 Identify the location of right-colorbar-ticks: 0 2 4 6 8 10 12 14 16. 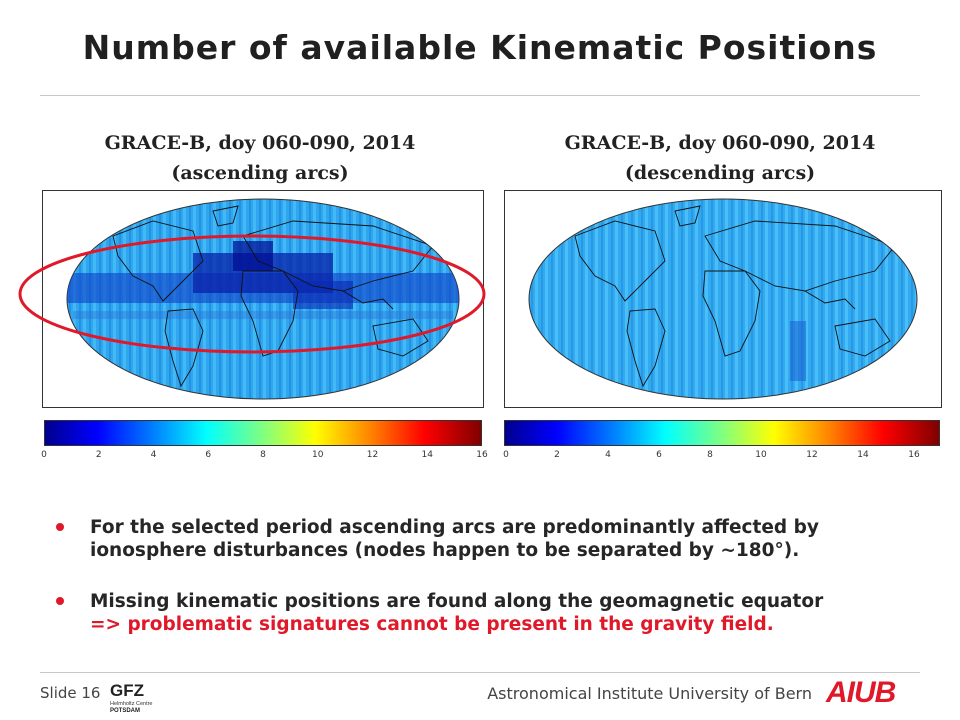
(711, 457).